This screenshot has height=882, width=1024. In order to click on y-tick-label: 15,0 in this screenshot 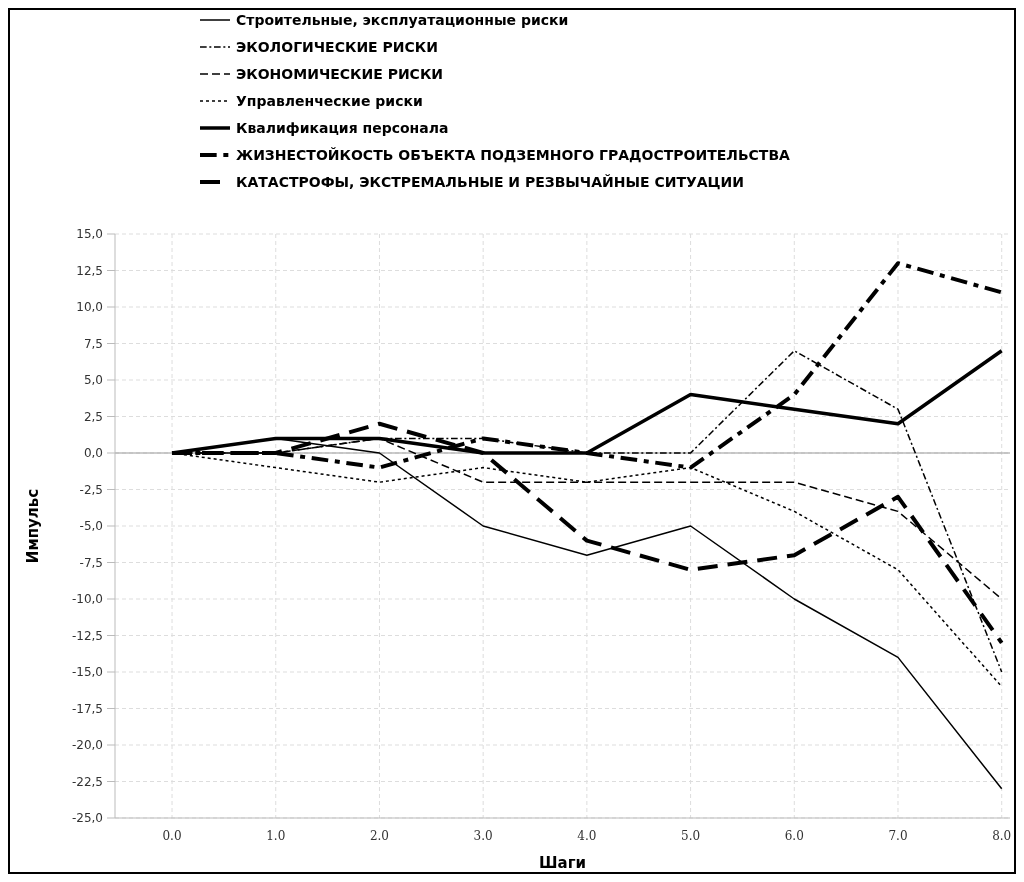, I will do `click(89, 234)`.